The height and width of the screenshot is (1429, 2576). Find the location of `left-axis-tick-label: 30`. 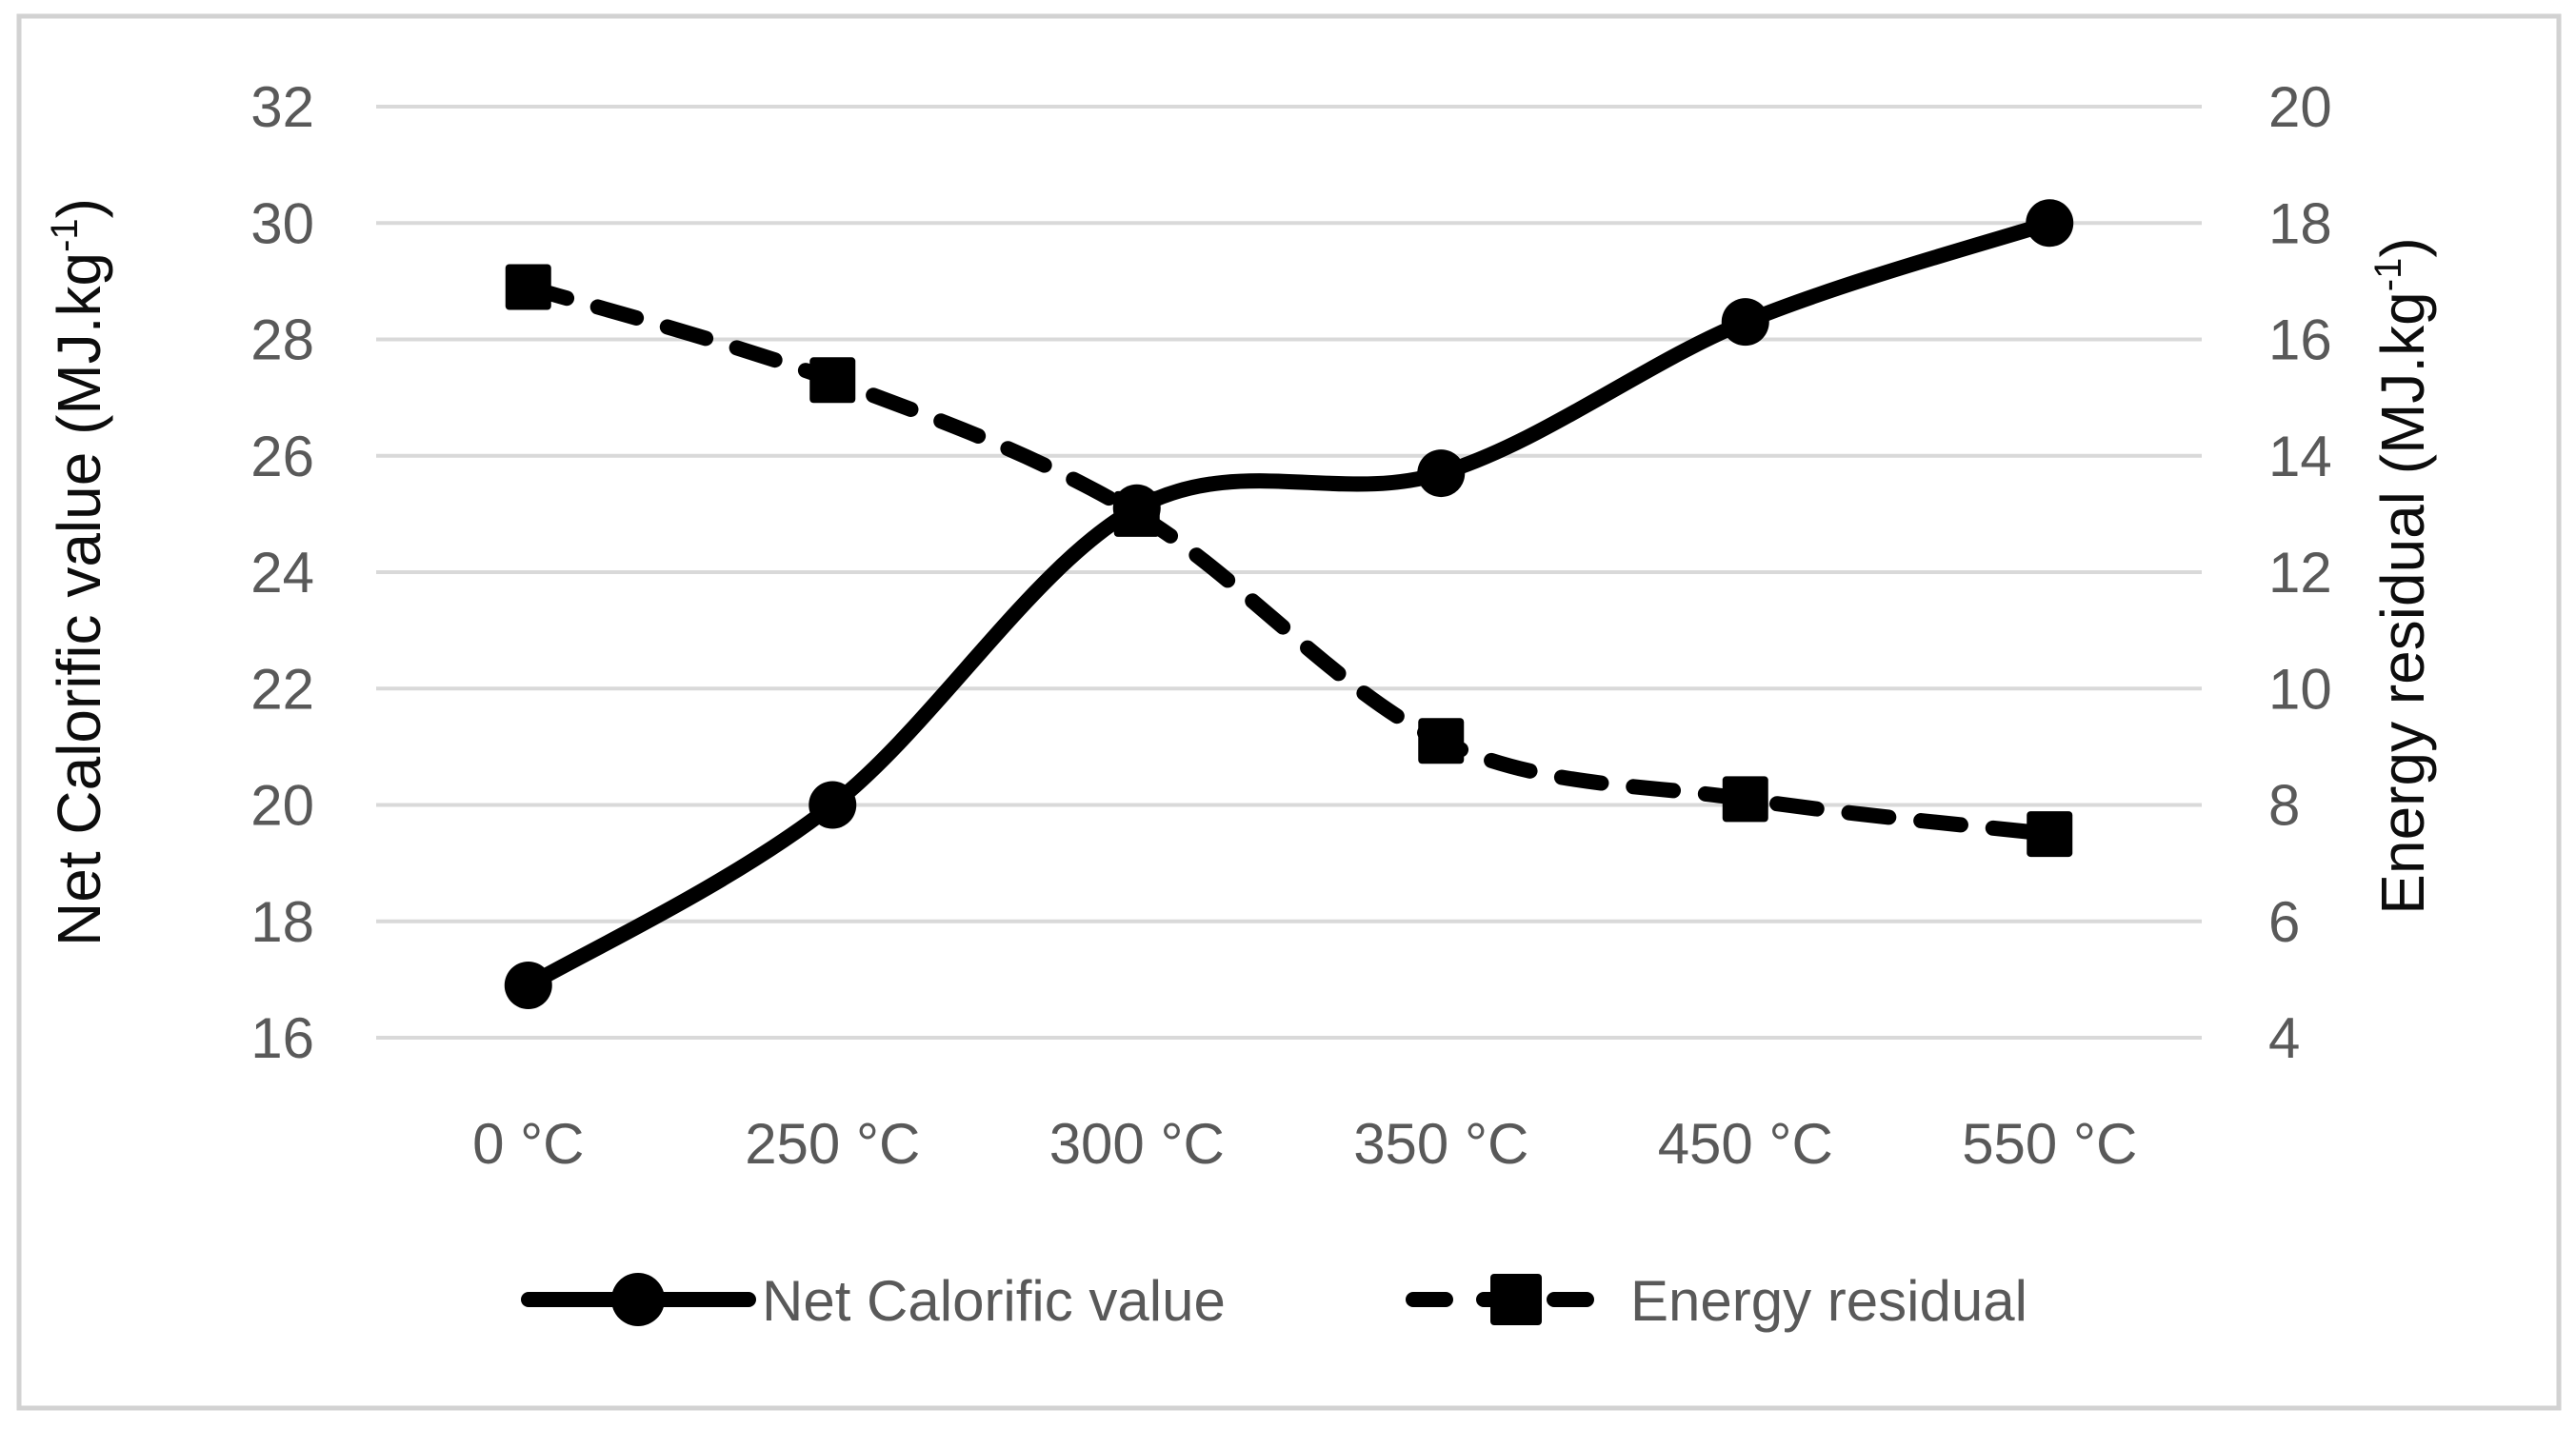

left-axis-tick-label: 30 is located at coordinates (282, 223).